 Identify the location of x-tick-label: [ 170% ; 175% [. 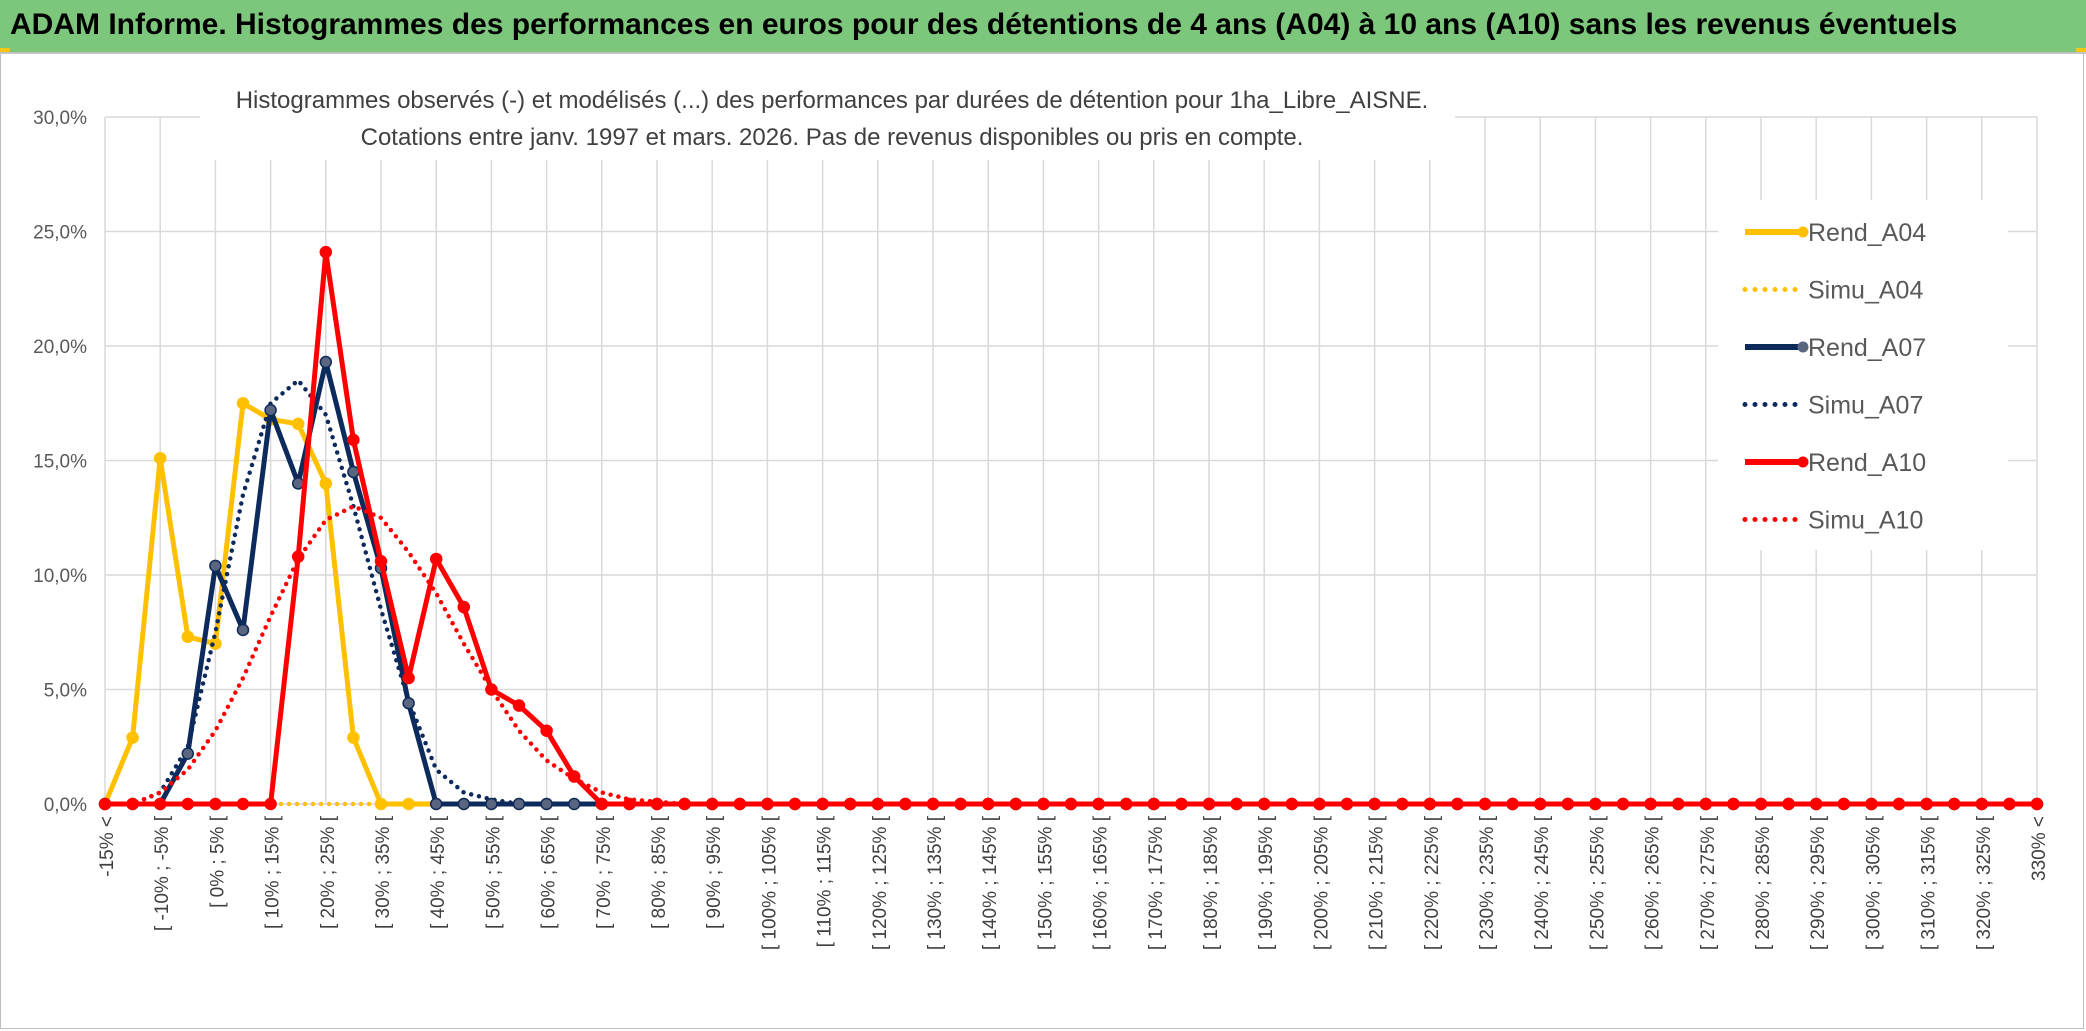
(1156, 882).